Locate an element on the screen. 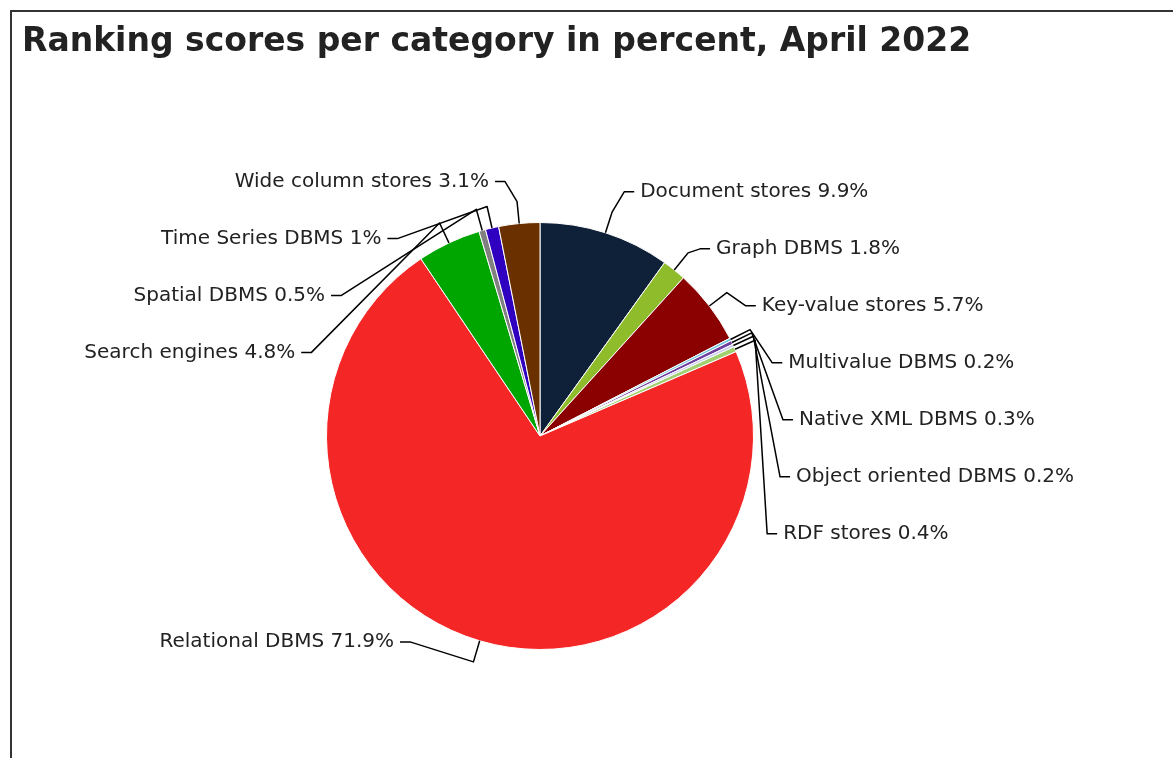 Image resolution: width=1173 pixels, height=758 pixels. slice-label: Multivalue DBMS 0.2% is located at coordinates (901, 361).